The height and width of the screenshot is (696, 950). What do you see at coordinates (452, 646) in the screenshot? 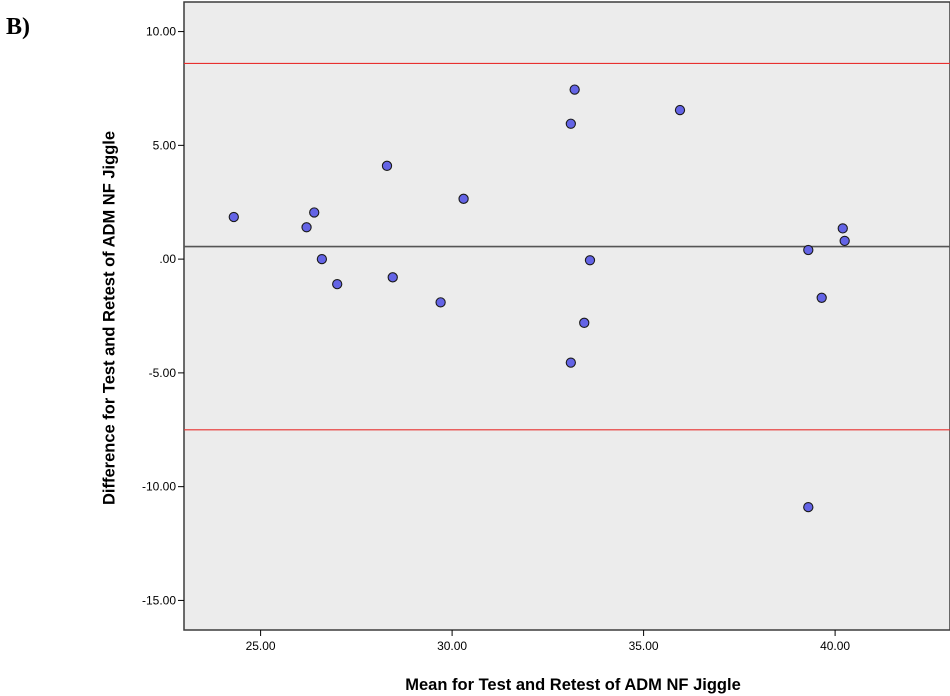
I see `x-tick-label: 30.00` at bounding box center [452, 646].